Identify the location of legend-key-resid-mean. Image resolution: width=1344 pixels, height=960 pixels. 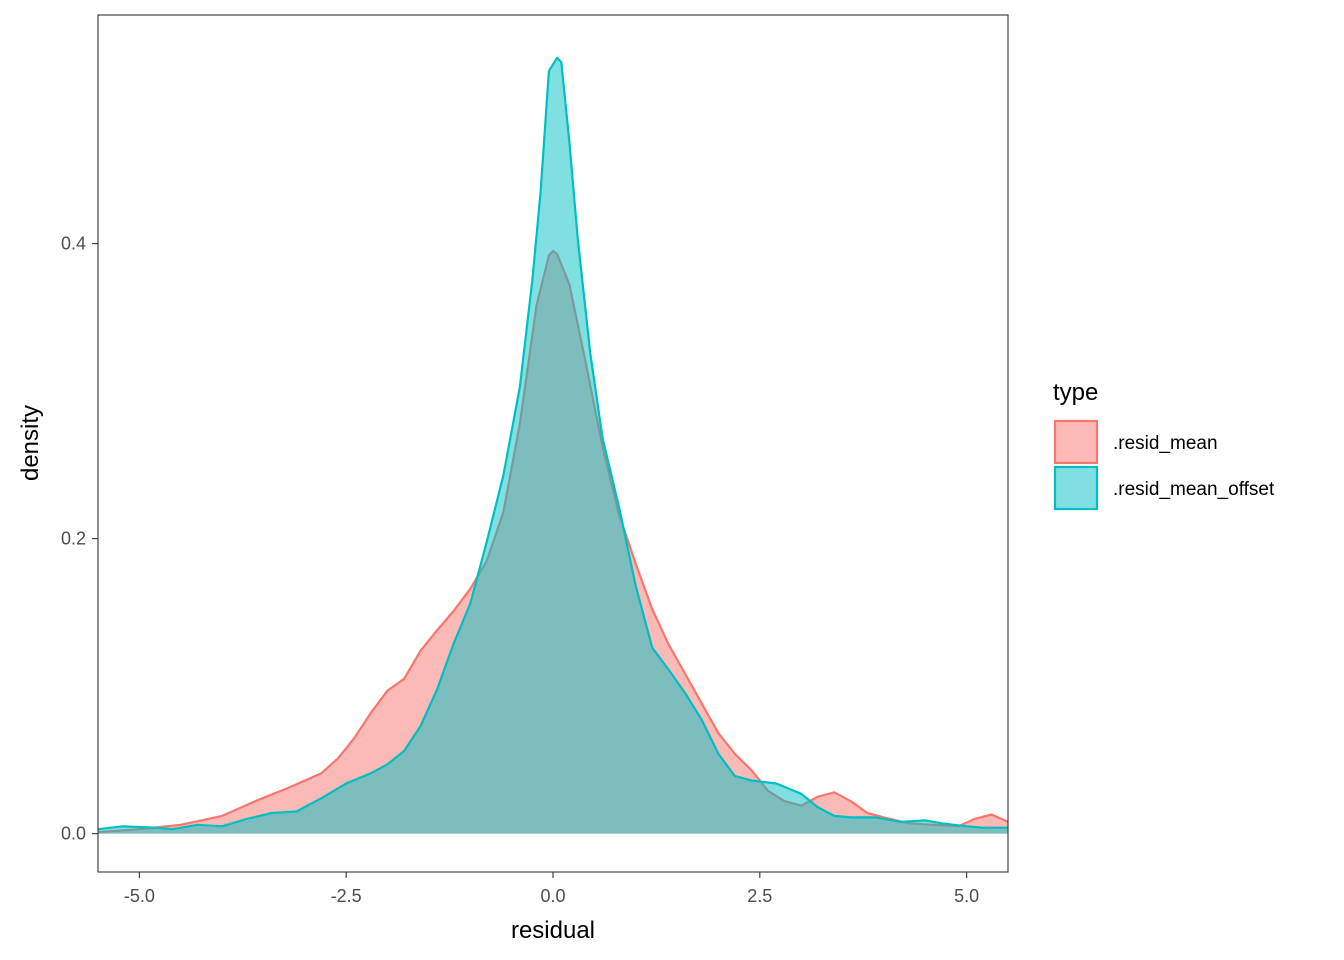
(1076, 442).